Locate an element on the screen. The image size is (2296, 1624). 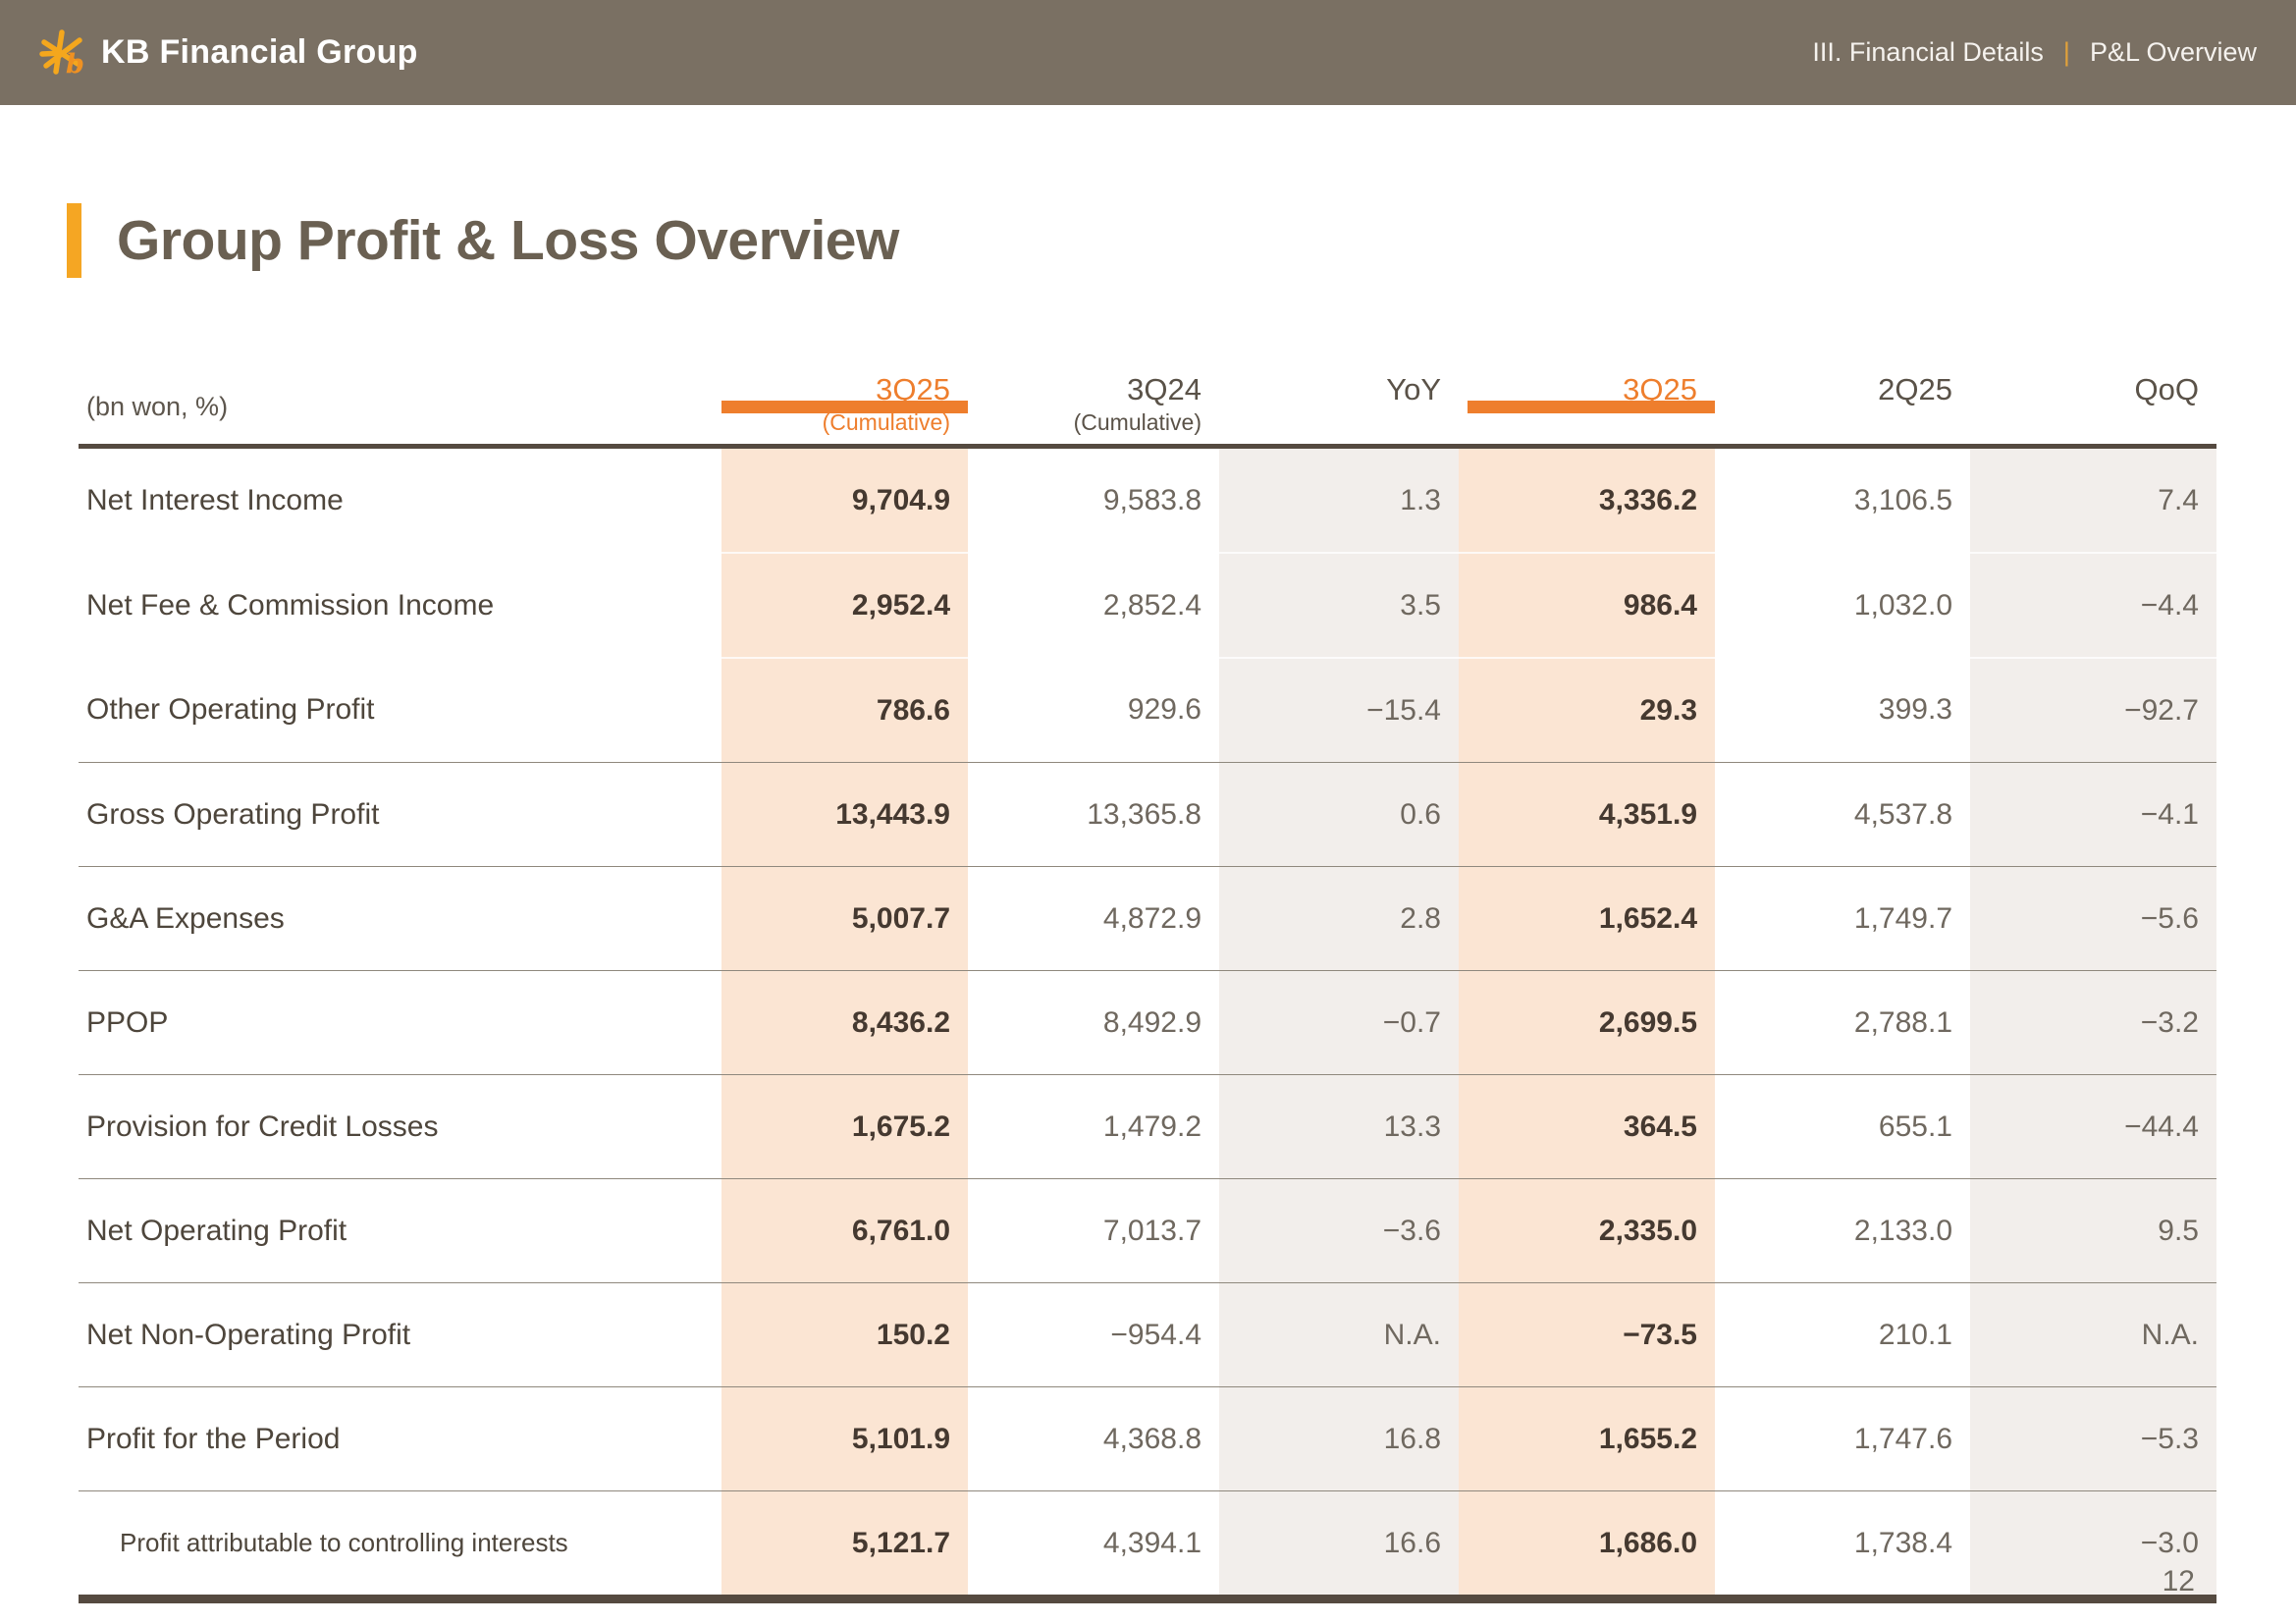
table-cell: 8,436.2 is located at coordinates (845, 1022).